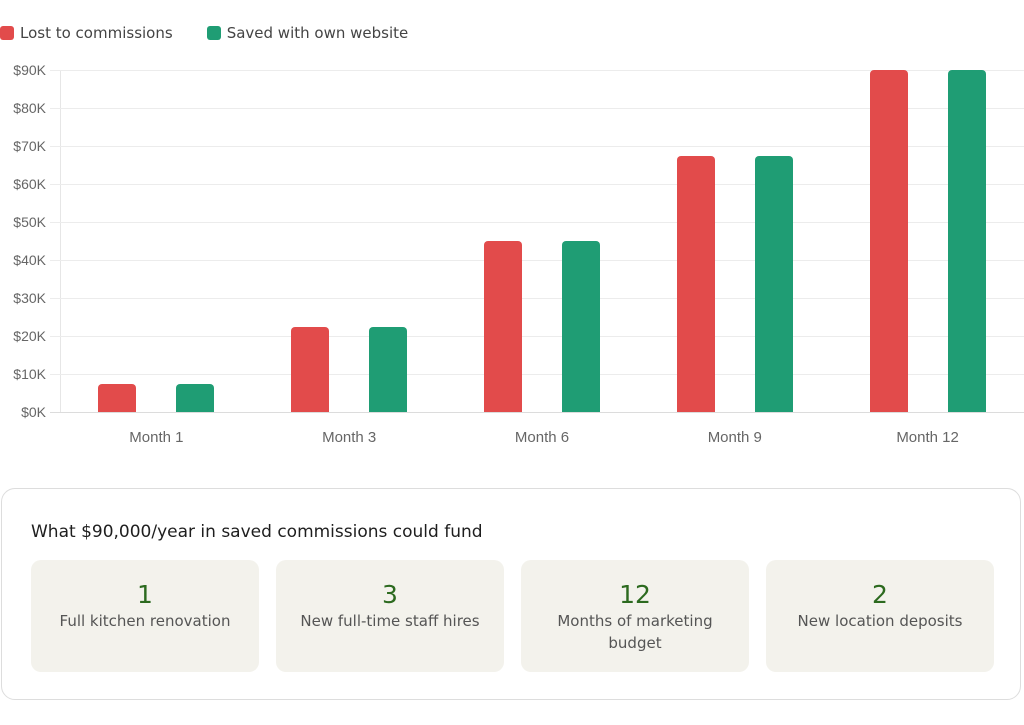 Image resolution: width=1024 pixels, height=725 pixels. I want to click on y-tick-label: $60K, so click(29, 184).